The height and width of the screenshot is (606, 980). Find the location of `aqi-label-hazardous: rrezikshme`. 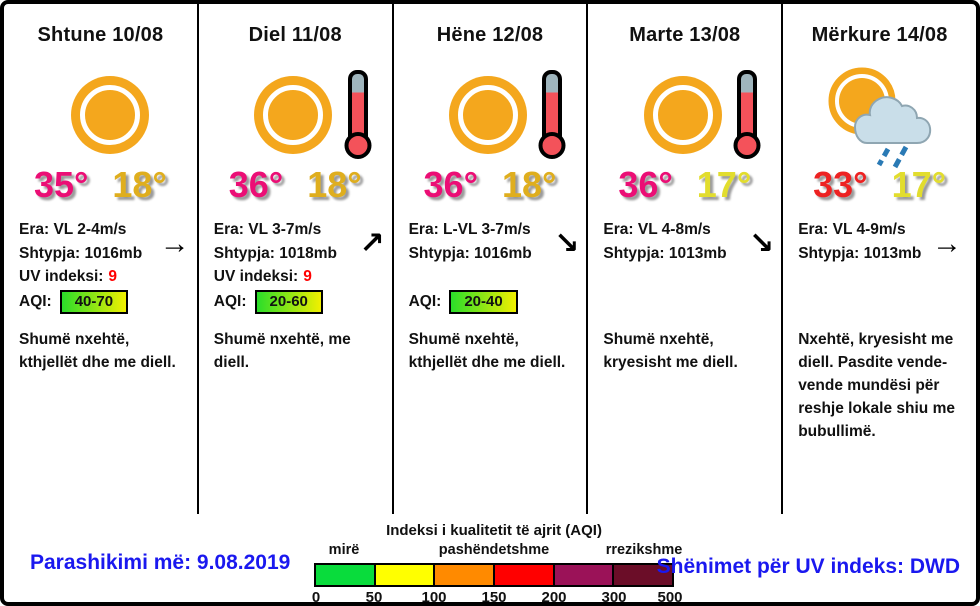

aqi-label-hazardous: rrezikshme is located at coordinates (644, 550).